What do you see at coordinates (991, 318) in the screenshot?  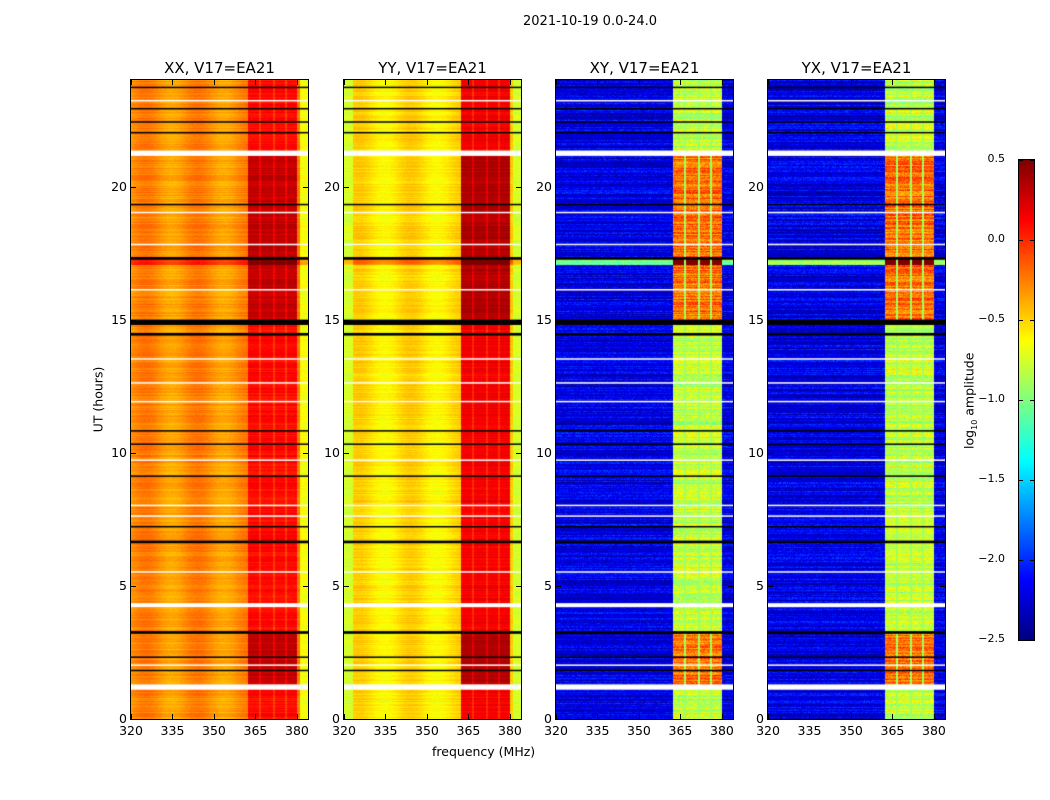 I see `colorbar-tick-label: −0.5` at bounding box center [991, 318].